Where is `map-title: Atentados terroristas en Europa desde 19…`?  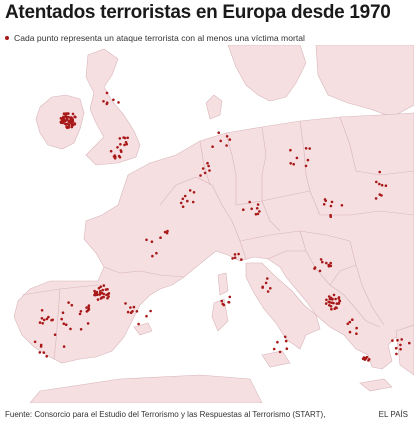 map-title: Atentados terroristas en Europa desde 19… is located at coordinates (198, 12).